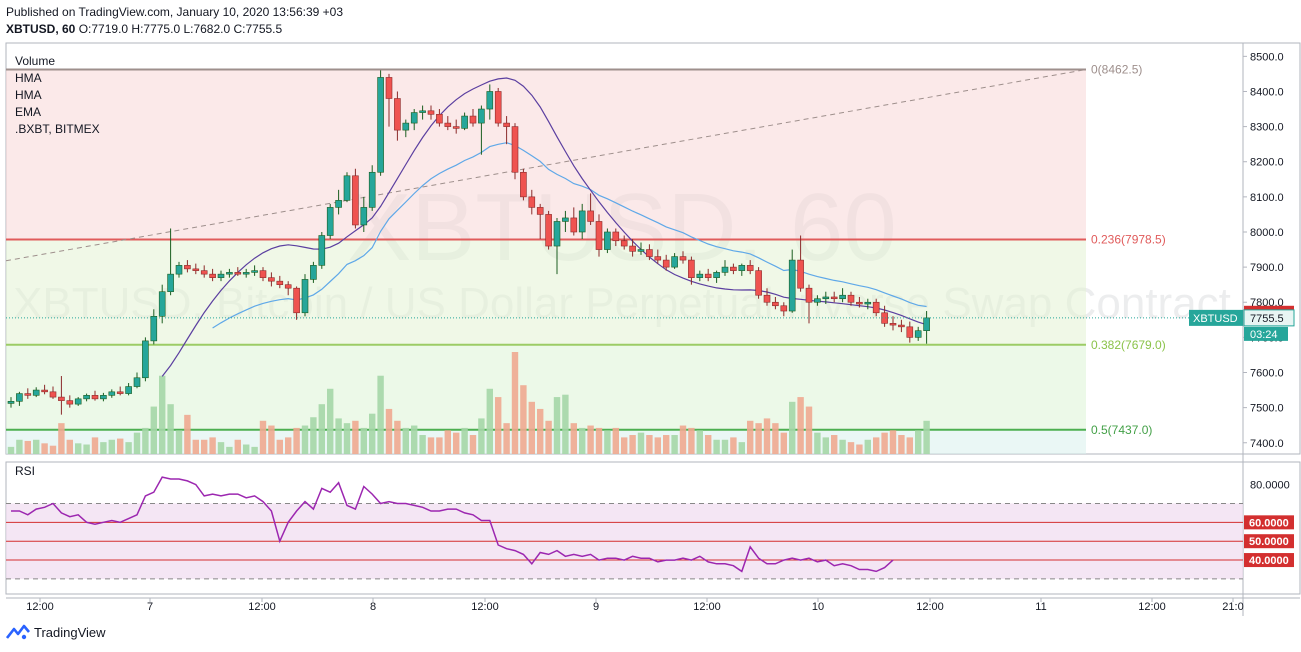 This screenshot has width=1301, height=652. Describe the element at coordinates (1267, 268) in the screenshot. I see `price-tick-label: 7900.0` at that location.